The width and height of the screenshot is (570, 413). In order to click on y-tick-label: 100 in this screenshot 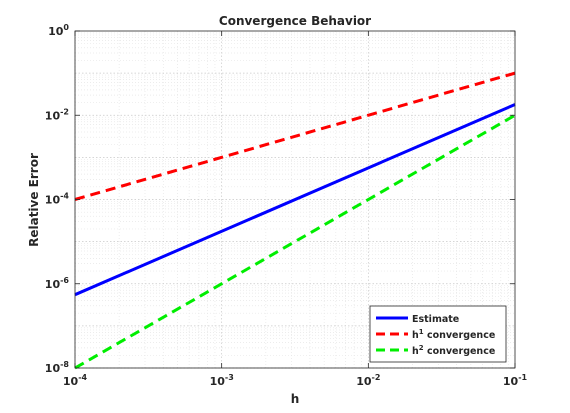, I will do `click(58, 30)`.